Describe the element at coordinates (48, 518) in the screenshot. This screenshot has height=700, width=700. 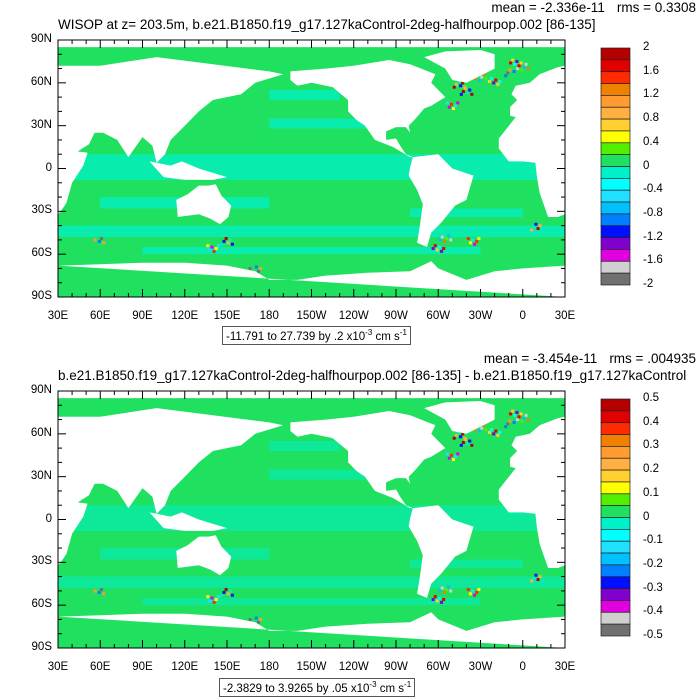
I see `lat-label: 0` at that location.